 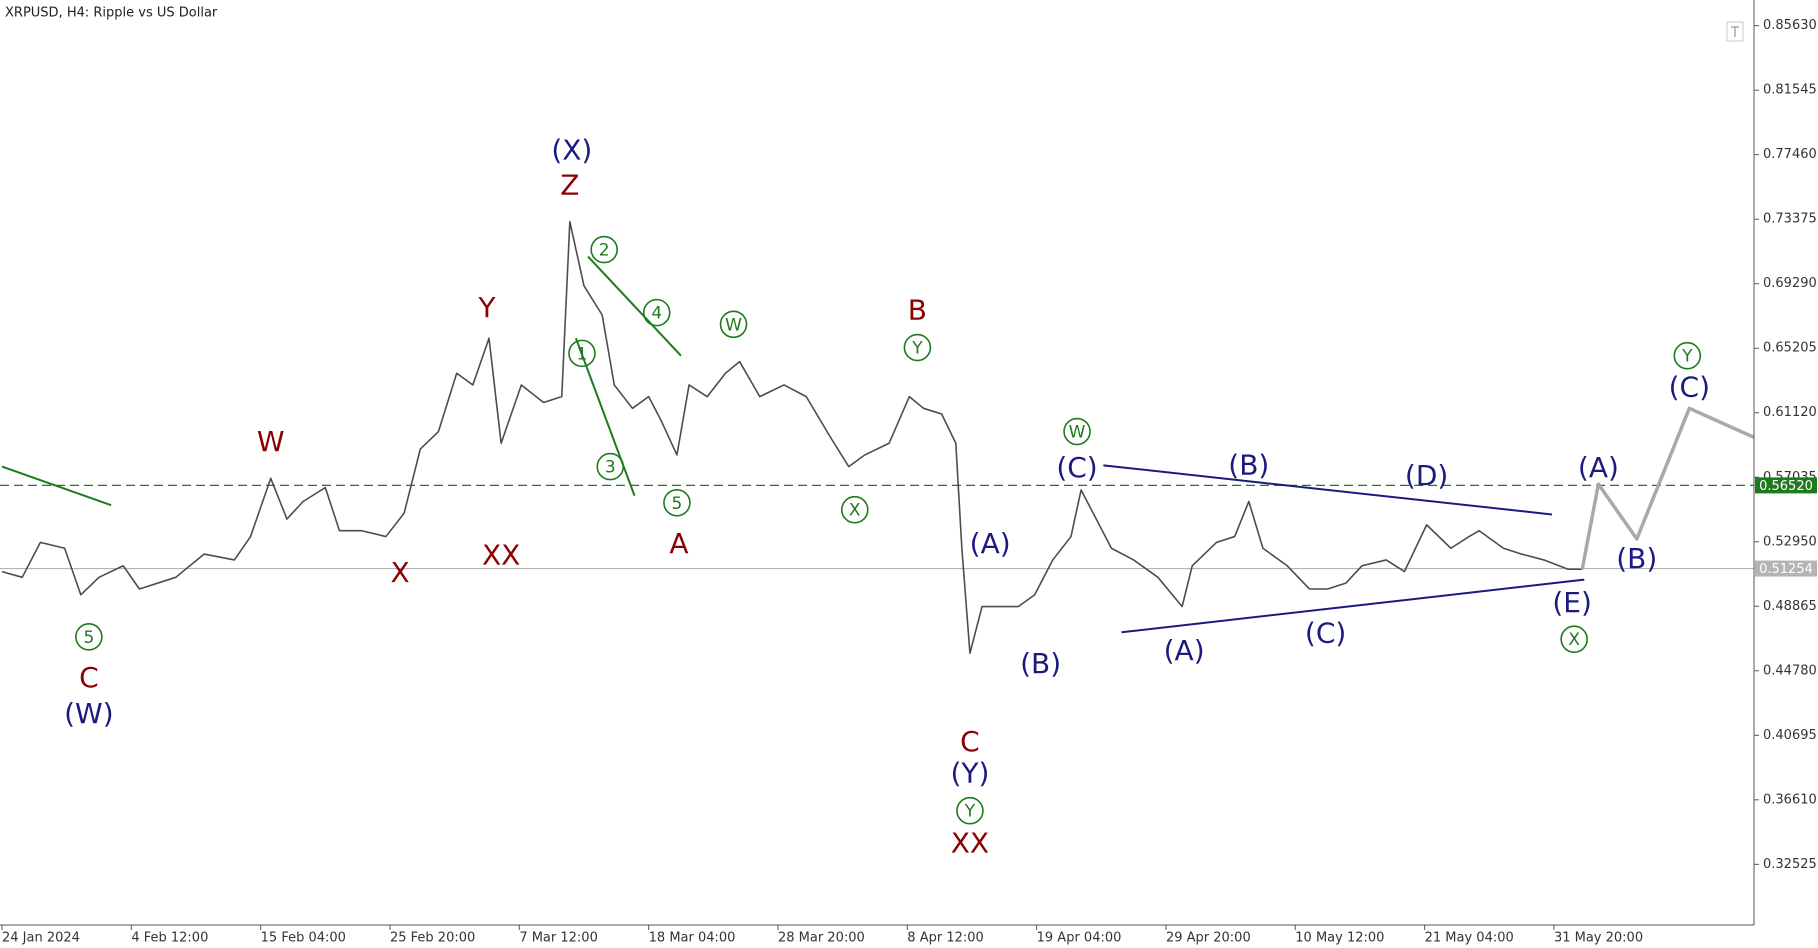 What do you see at coordinates (1790, 348) in the screenshot?
I see `y-tick-label: 0.65205` at bounding box center [1790, 348].